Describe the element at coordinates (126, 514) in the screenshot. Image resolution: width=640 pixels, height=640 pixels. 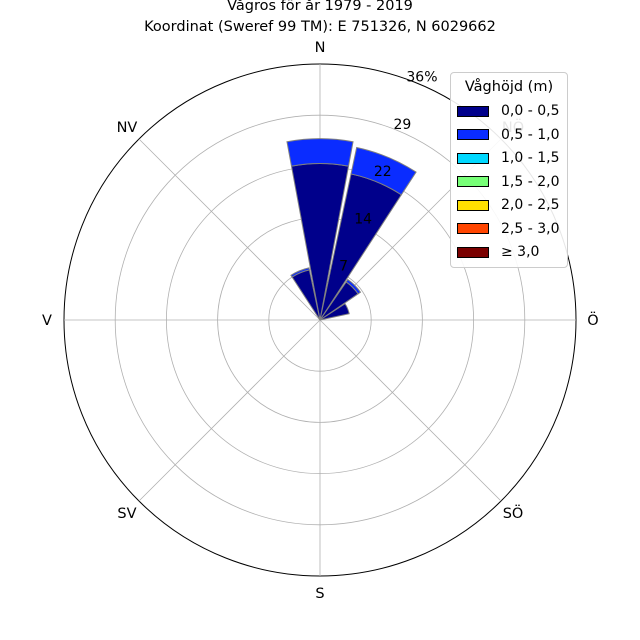
I see `direction-label: SV` at that location.